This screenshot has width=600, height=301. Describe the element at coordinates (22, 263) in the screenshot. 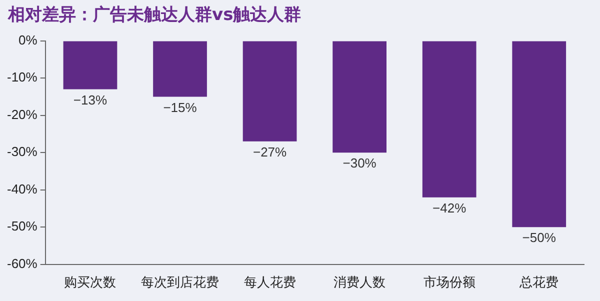

I see `y-tick-label: -60%` at that location.